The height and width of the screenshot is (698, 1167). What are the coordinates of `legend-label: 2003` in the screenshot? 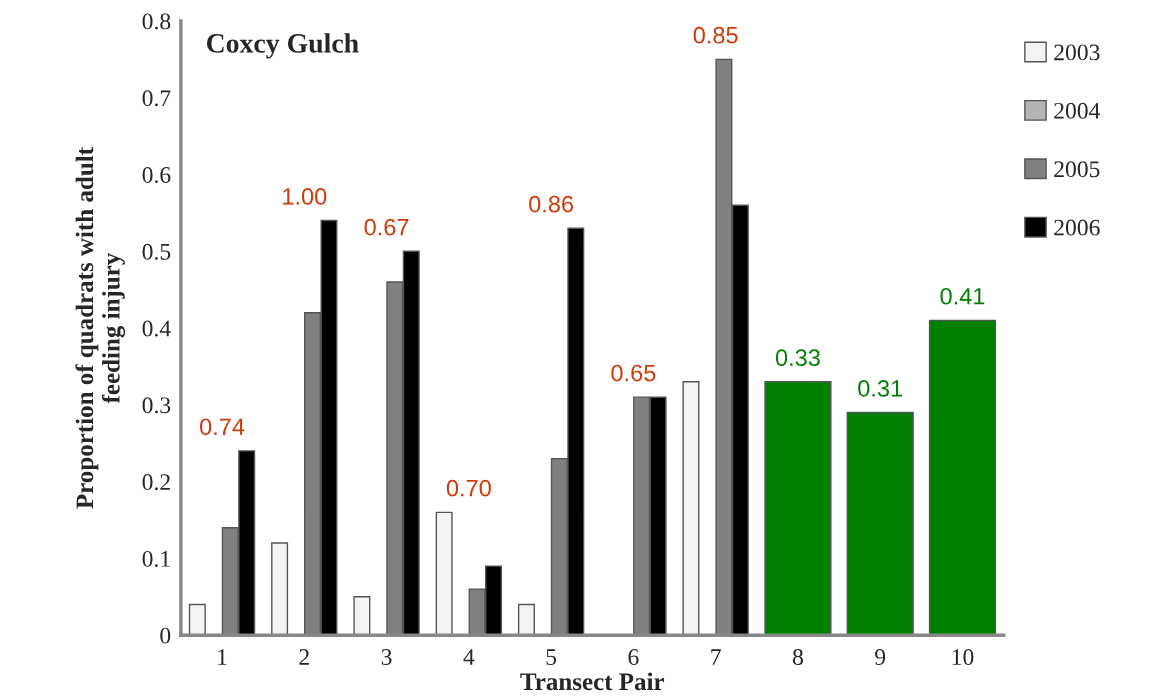 It's located at (1077, 52).